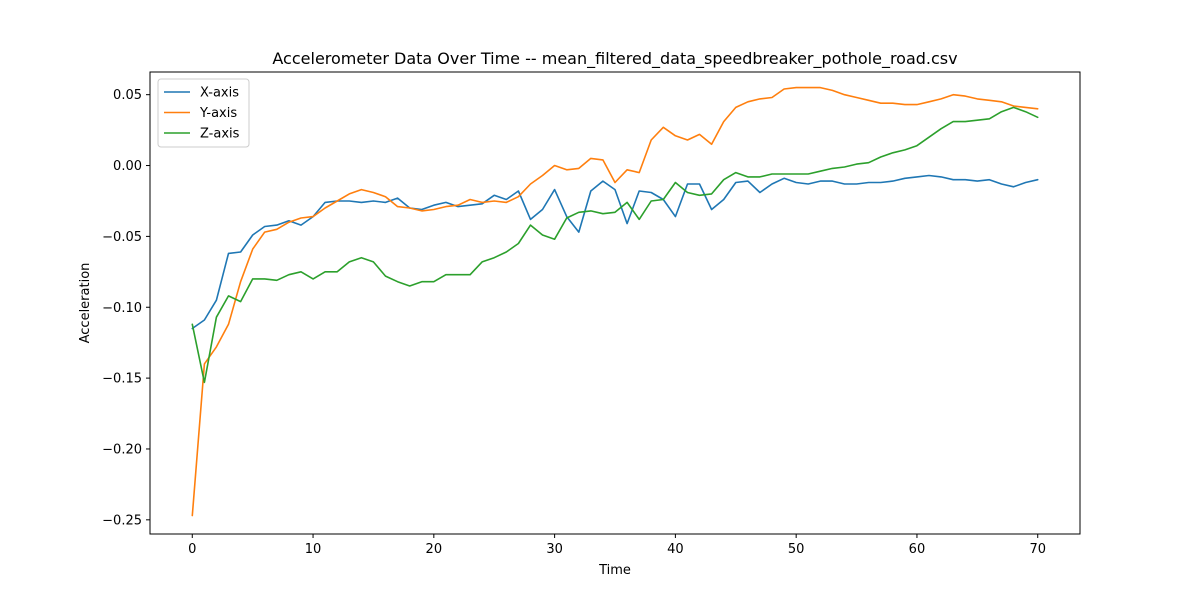 The height and width of the screenshot is (600, 1200). Describe the element at coordinates (85, 303) in the screenshot. I see `y-axis-label: Acceleration` at that location.